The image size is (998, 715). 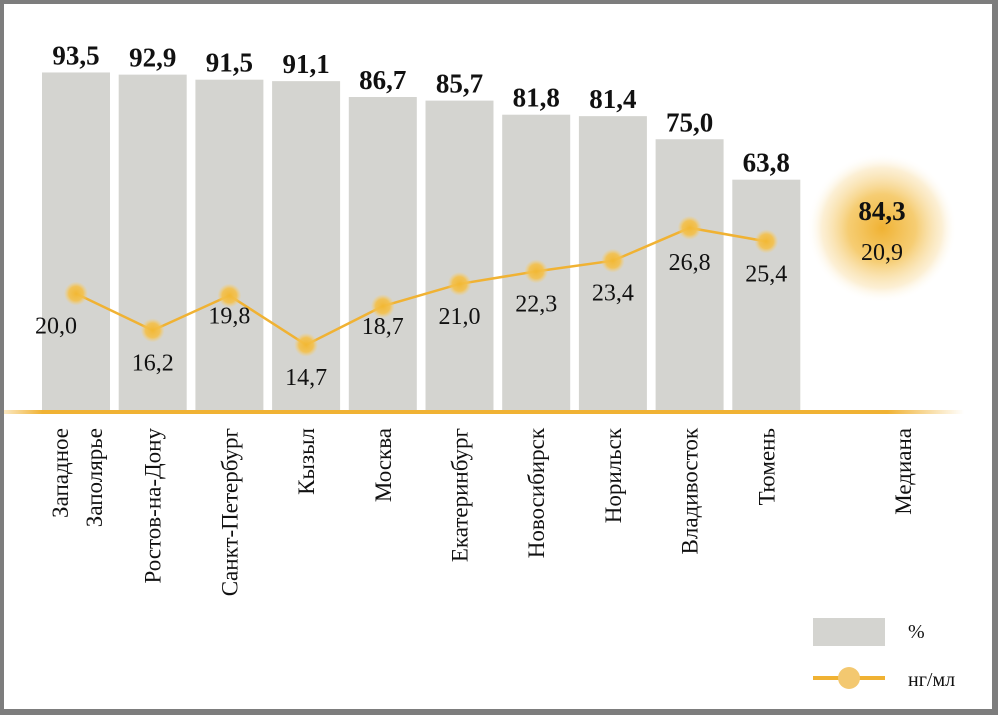 I want to click on legend-label-percent: %, so click(x=916, y=632).